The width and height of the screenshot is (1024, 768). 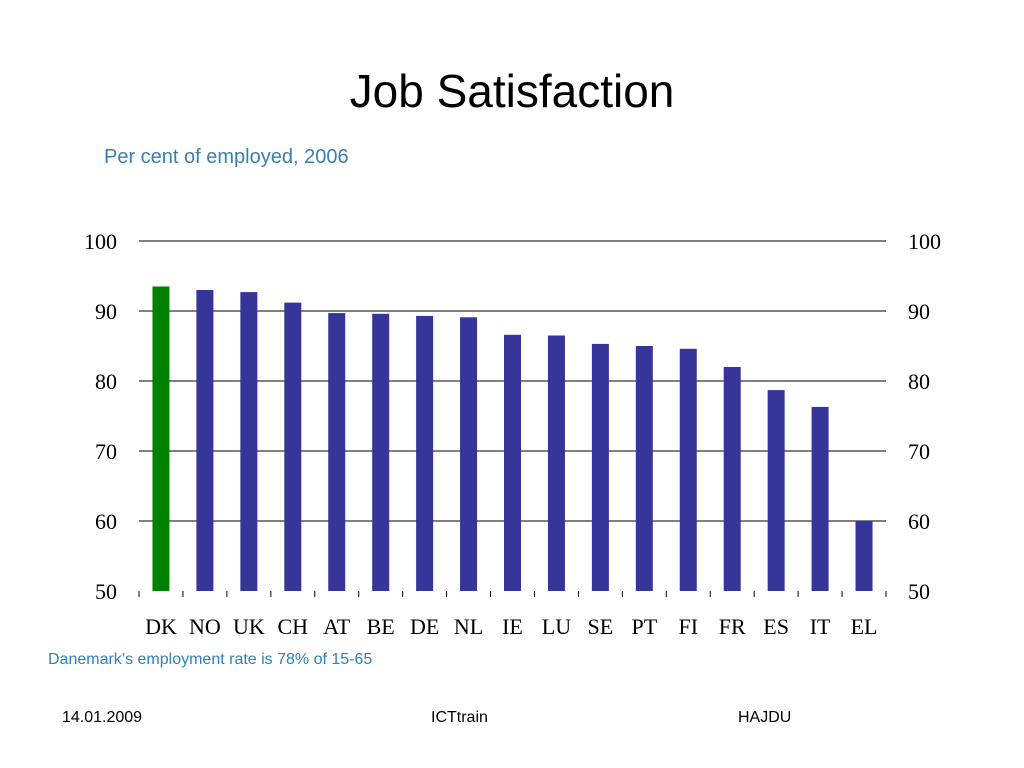 I want to click on y-tick-left-50: 50, so click(x=106, y=591).